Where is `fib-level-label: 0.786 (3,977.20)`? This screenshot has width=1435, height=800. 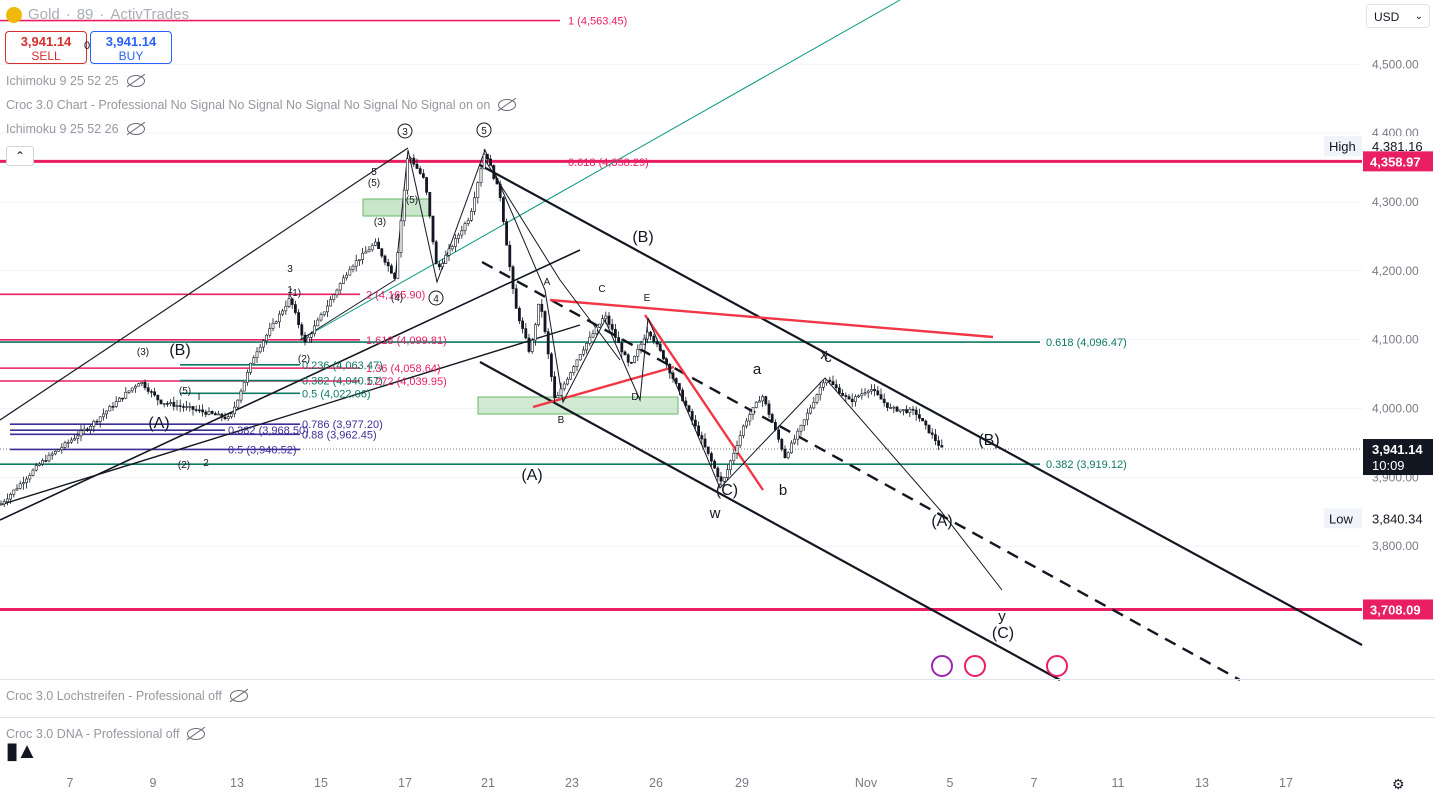 fib-level-label: 0.786 (3,977.20) is located at coordinates (342, 425).